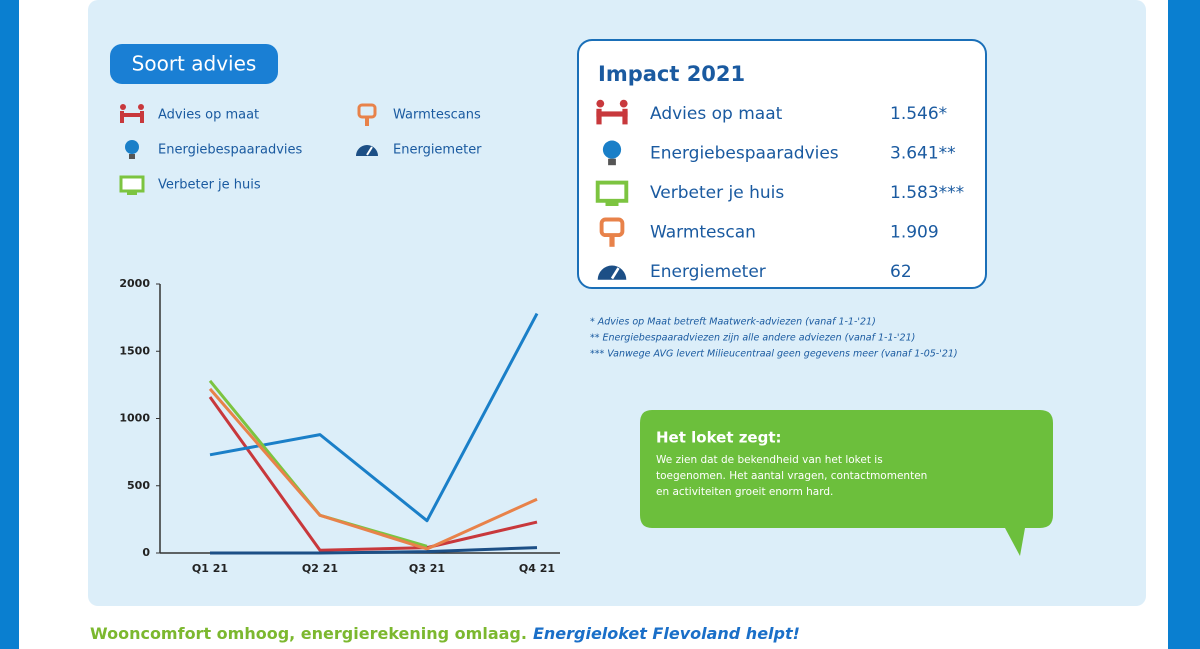 Image resolution: width=1200 pixels, height=649 pixels. Describe the element at coordinates (708, 272) in the screenshot. I see `impact-name: Energiemeter` at that location.